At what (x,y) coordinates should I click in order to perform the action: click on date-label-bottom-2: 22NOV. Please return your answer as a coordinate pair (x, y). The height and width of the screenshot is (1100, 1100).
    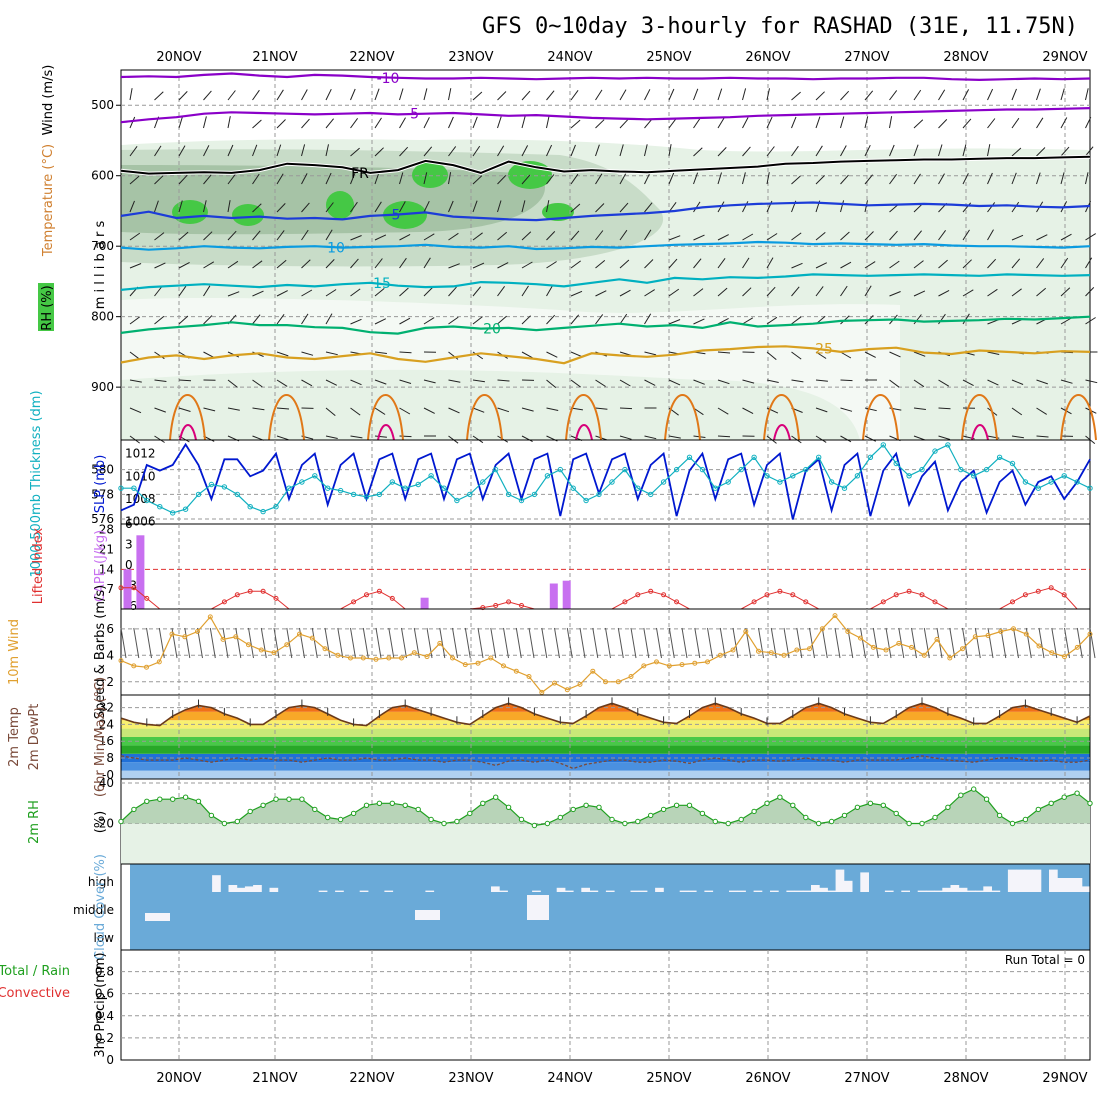
    Looking at the image, I should click on (371, 1078).